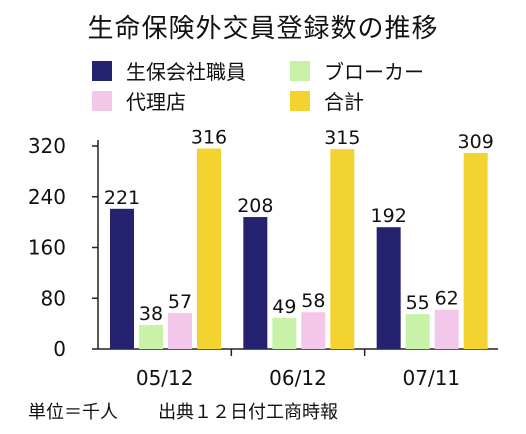  Describe the element at coordinates (313, 301) in the screenshot. I see `data-label: 58` at that location.